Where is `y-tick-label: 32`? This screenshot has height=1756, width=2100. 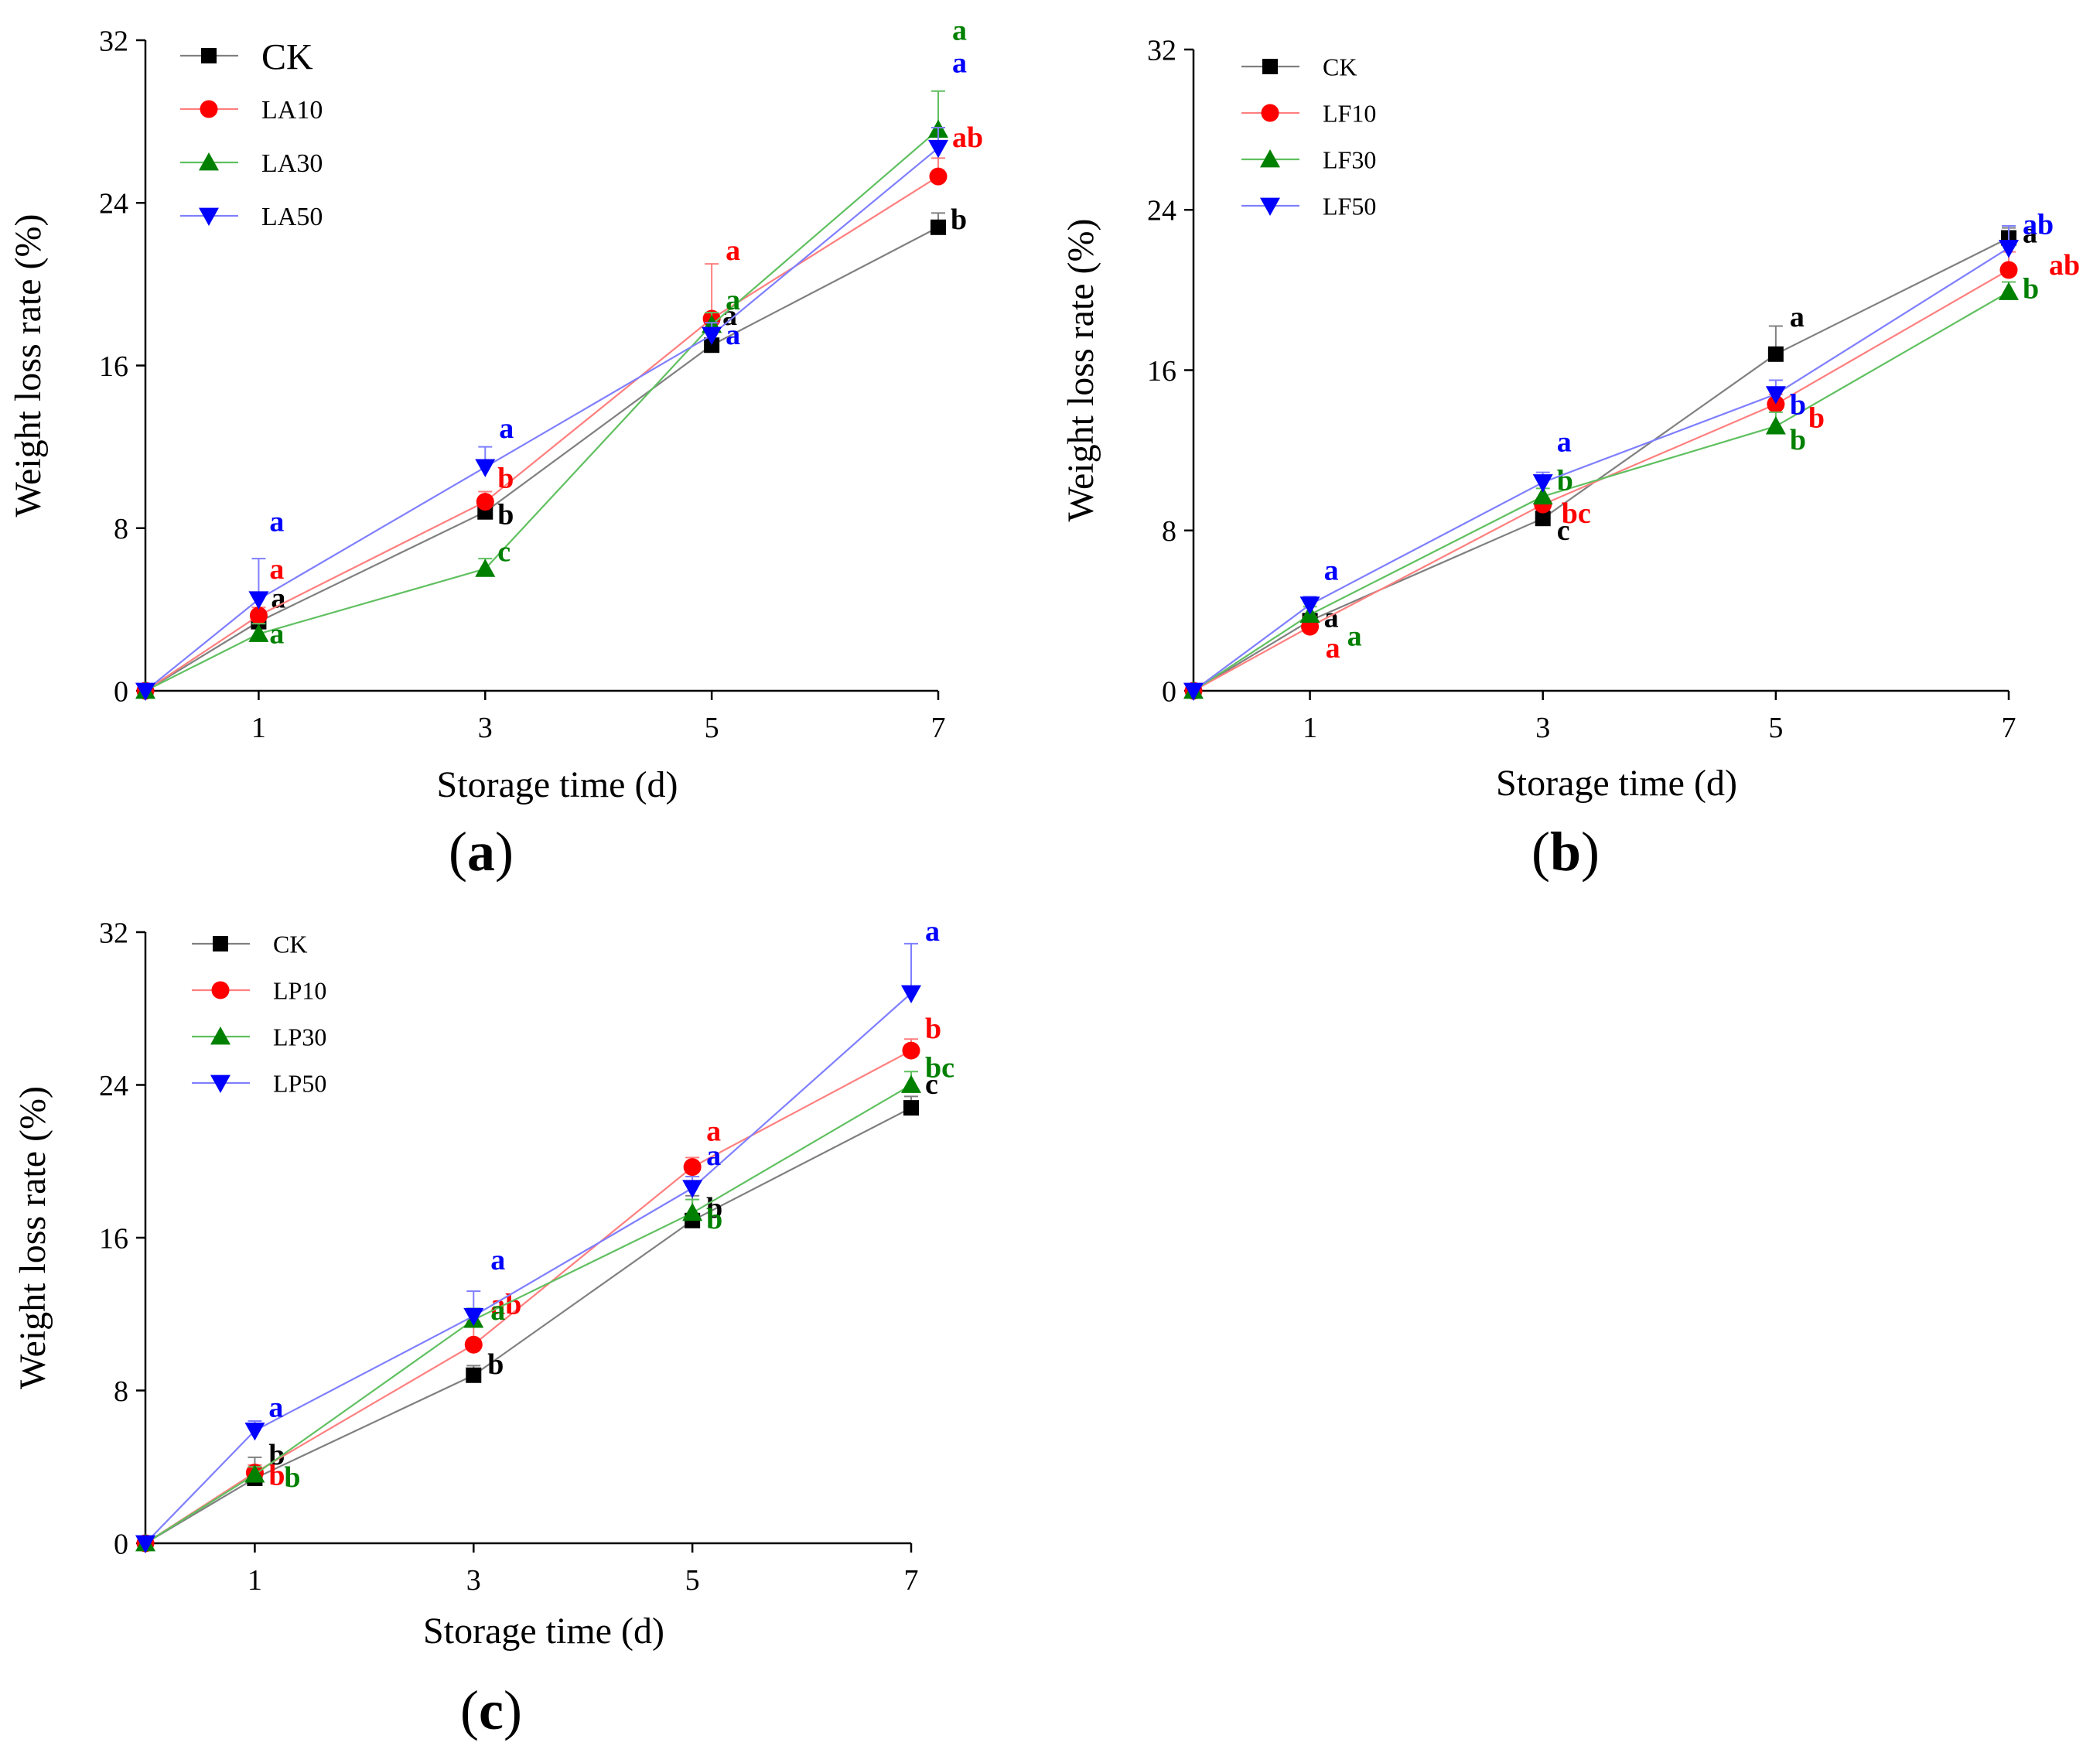
y-tick-label: 32 is located at coordinates (114, 933).